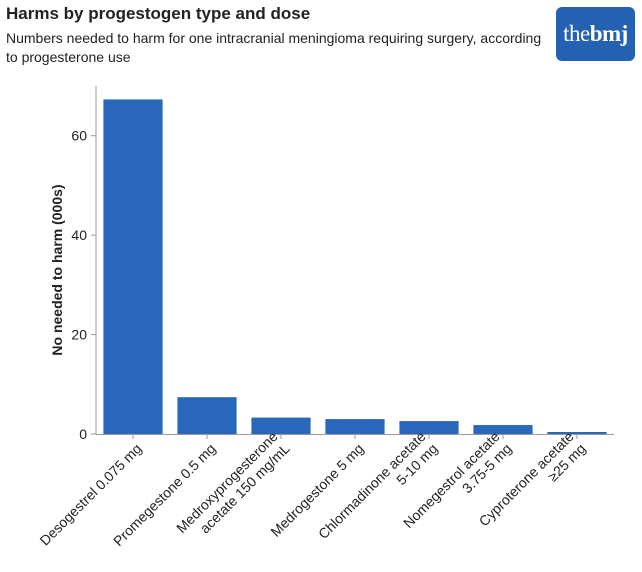 The height and width of the screenshot is (572, 642). Describe the element at coordinates (378, 491) in the screenshot. I see `x-tick-label: Chlormadinone acetate5-10 mg` at that location.